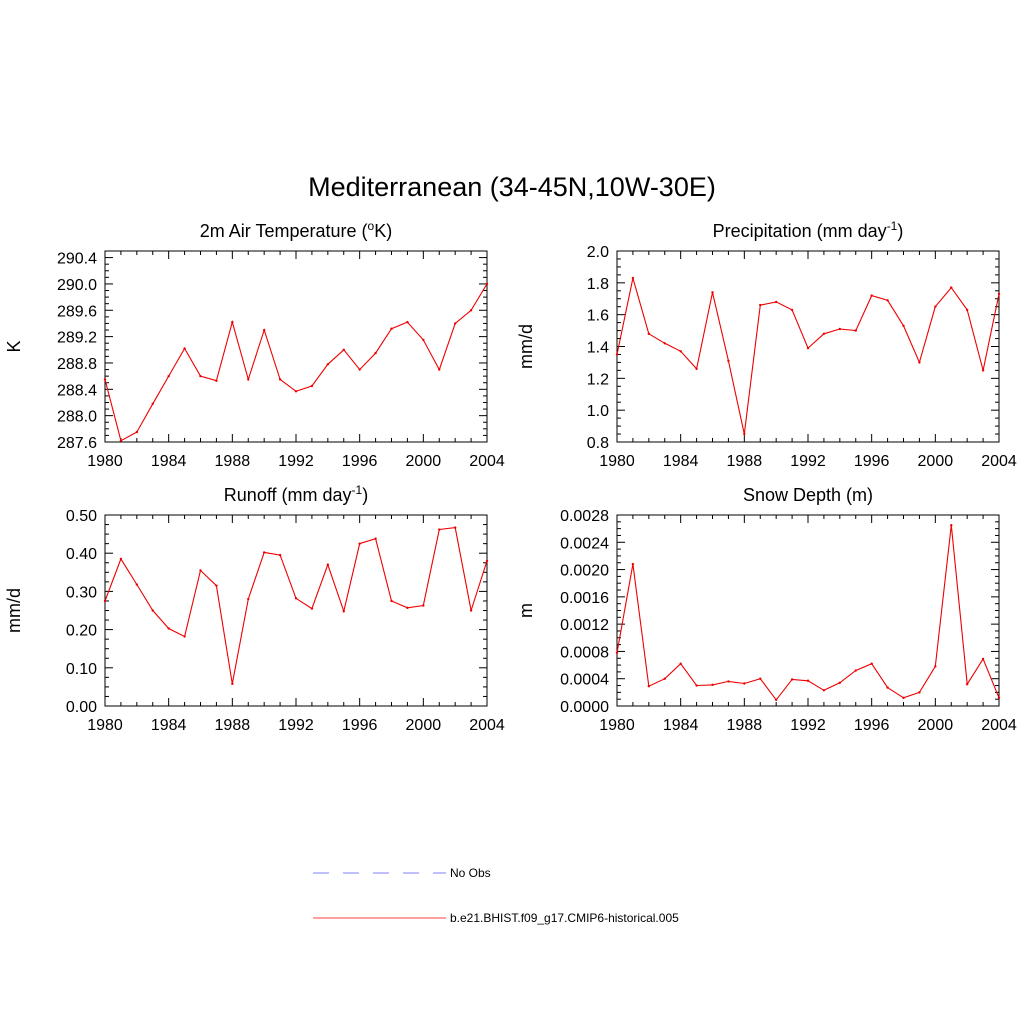 The image size is (1024, 1024). I want to click on y-tick-label: 2.0, so click(598, 252).